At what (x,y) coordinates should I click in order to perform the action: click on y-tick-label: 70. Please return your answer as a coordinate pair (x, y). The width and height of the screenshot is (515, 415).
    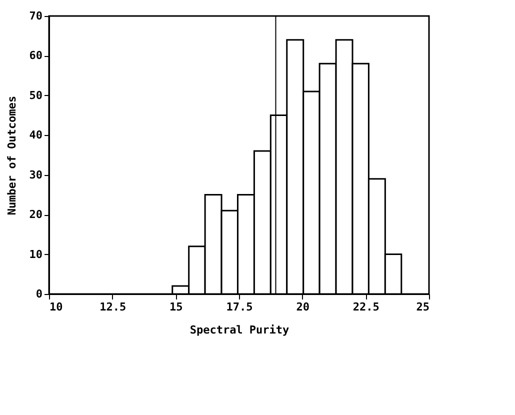
    Looking at the image, I should click on (35, 16).